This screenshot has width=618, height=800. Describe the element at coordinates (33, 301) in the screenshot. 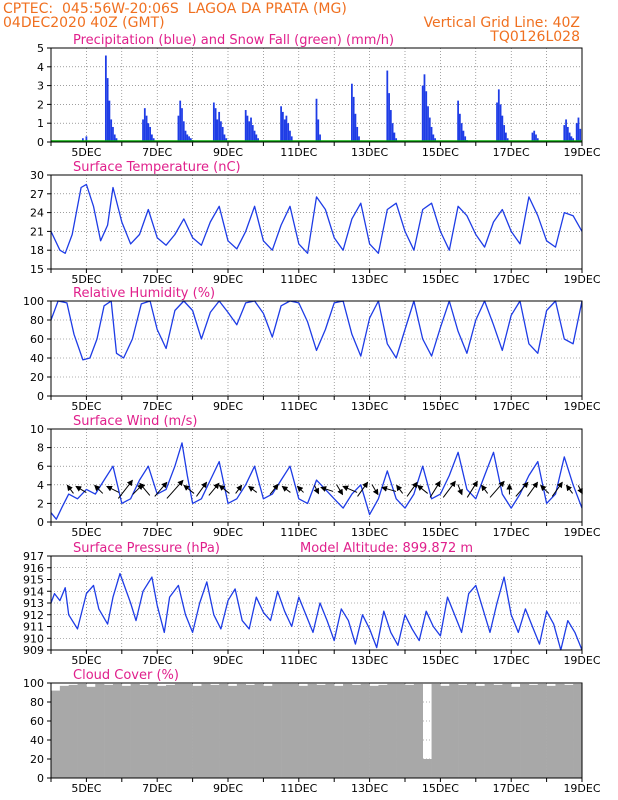

I see `y-tick-label: 100` at that location.